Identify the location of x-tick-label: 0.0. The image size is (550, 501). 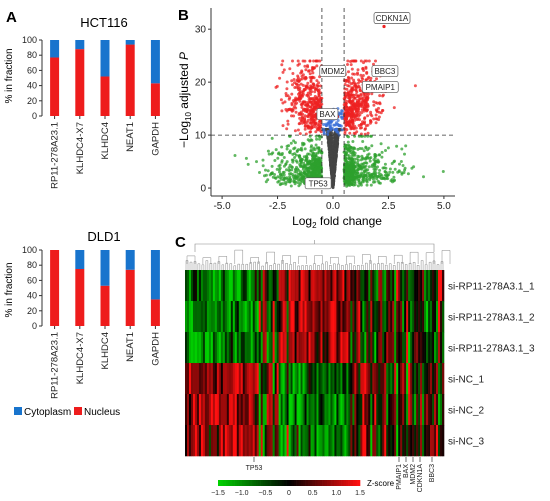
(333, 206).